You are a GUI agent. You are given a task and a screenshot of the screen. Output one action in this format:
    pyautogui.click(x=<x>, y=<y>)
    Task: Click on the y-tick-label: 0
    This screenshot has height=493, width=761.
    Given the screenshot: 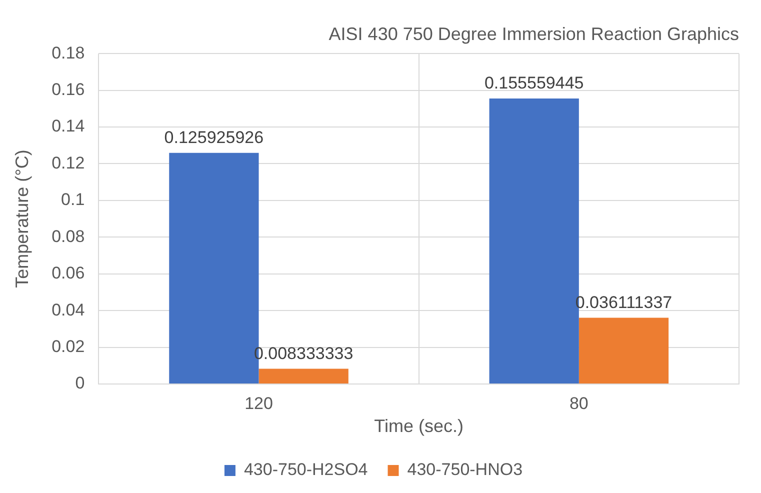 What is the action you would take?
    pyautogui.click(x=80, y=383)
    